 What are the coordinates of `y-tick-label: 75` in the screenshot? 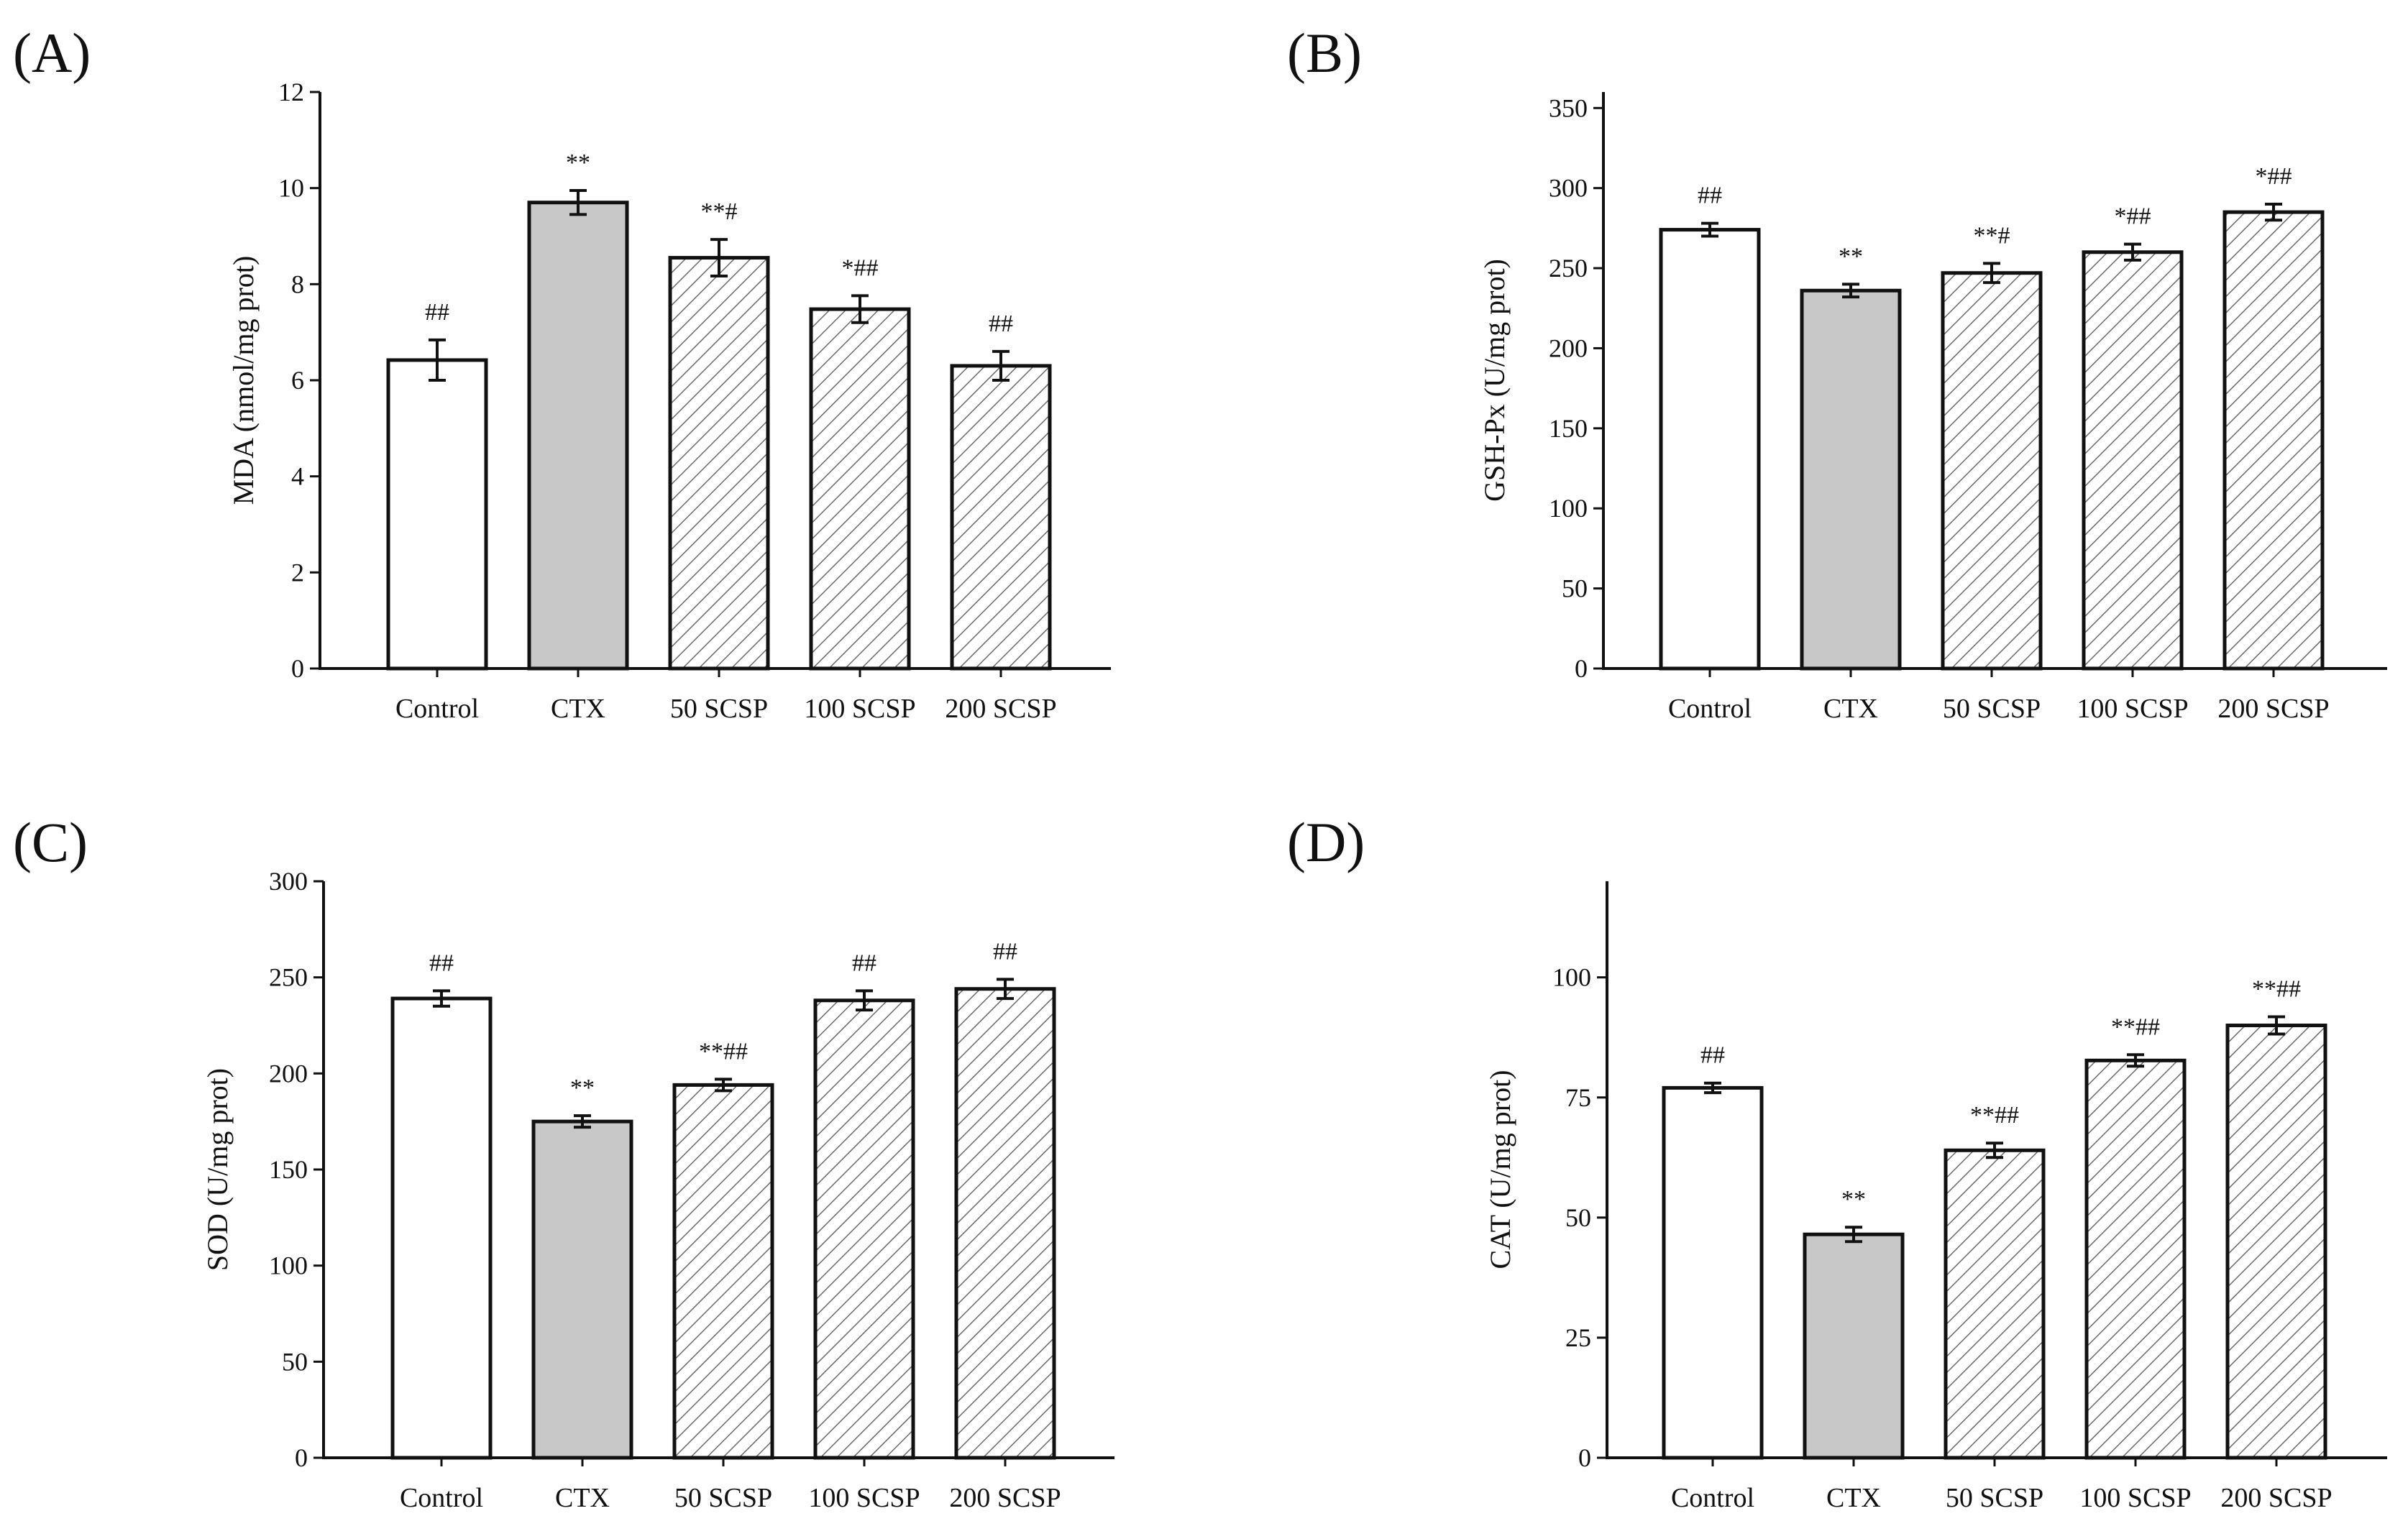 It's located at (1578, 1097).